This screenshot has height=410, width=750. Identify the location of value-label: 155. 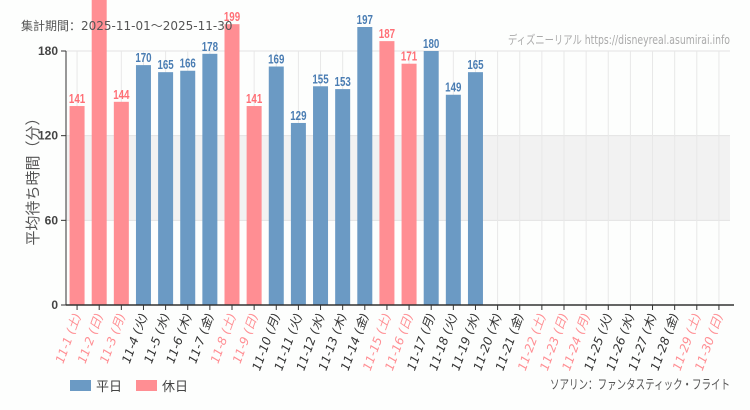
(320, 80).